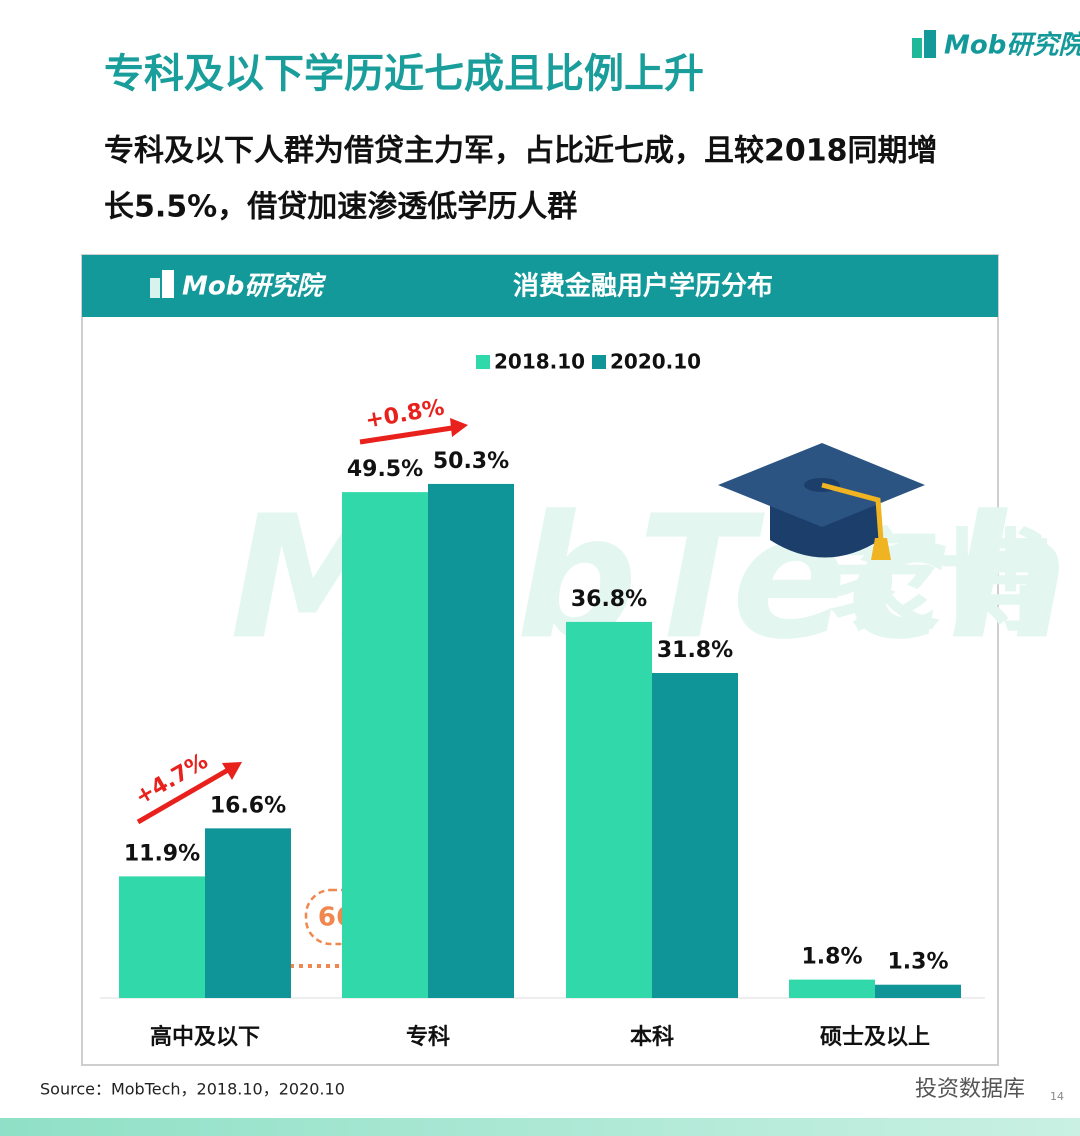  I want to click on x-tick-label: 专科, so click(428, 1037).